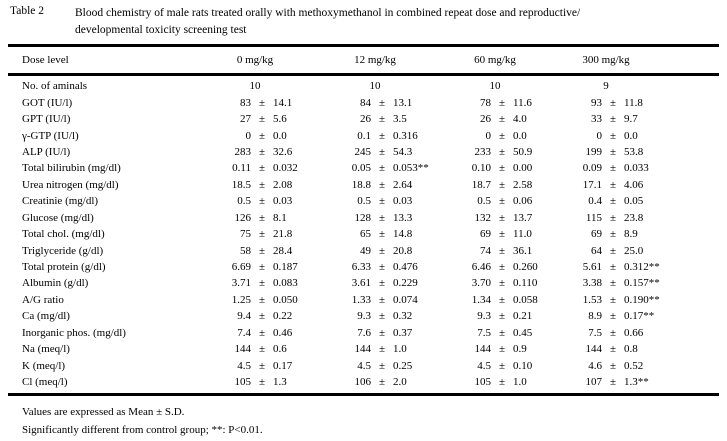 This screenshot has width=727, height=441. I want to click on dose-column-header-2: 60 mg/kg, so click(490, 60).